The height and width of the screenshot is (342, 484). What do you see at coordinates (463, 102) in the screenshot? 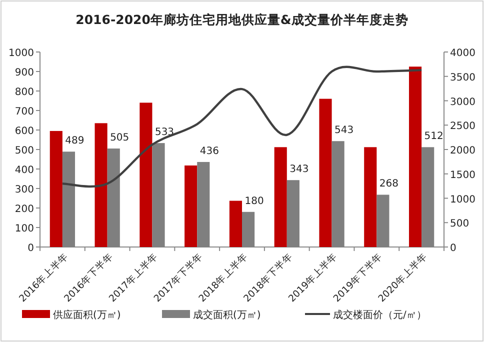
I see `y2-tick-label: 3000` at bounding box center [463, 102].